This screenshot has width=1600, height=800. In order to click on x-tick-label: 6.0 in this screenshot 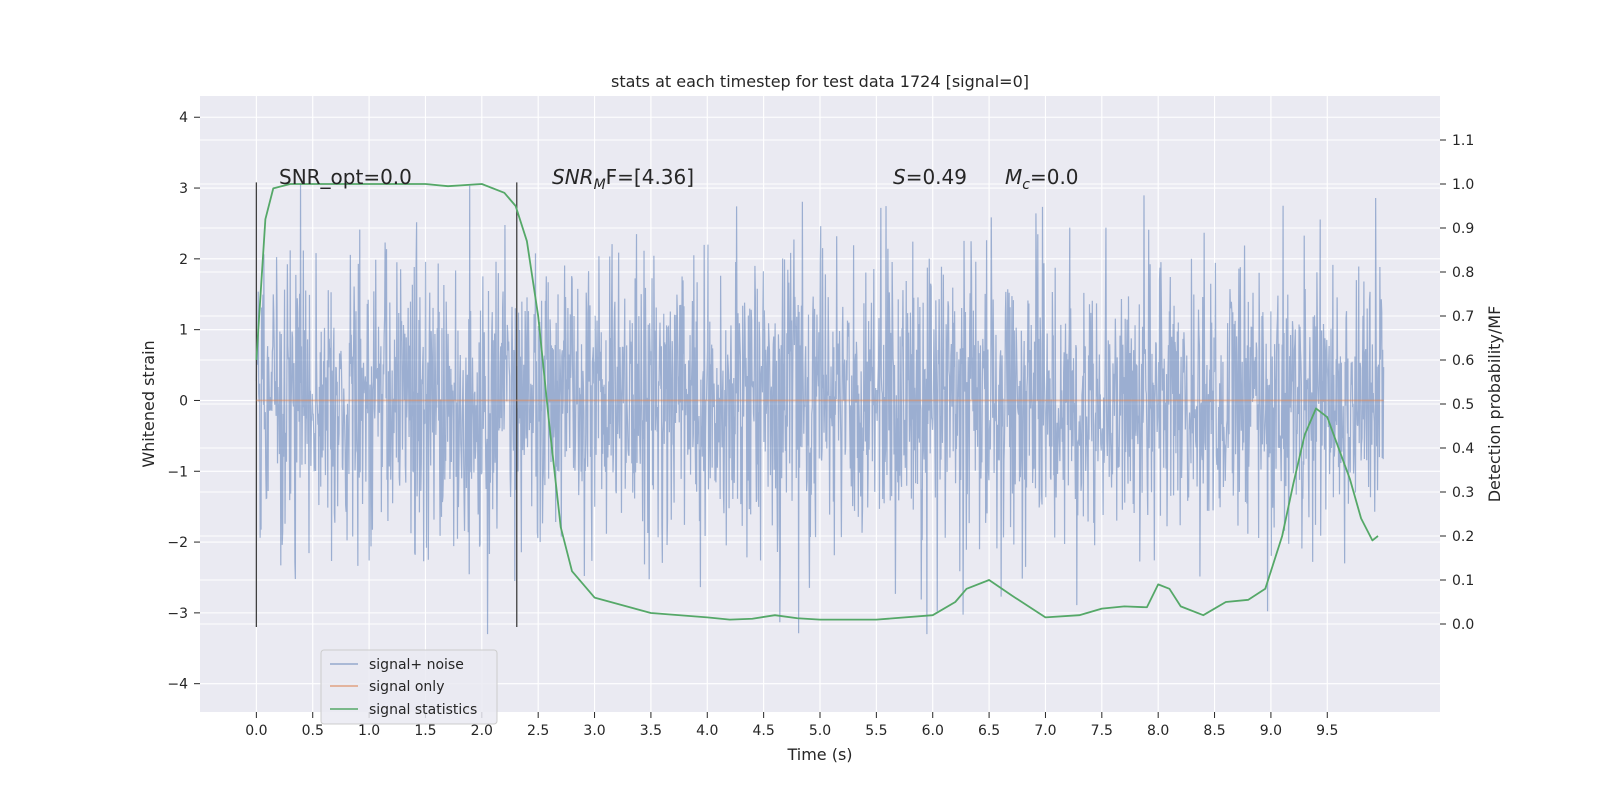, I will do `click(933, 731)`.